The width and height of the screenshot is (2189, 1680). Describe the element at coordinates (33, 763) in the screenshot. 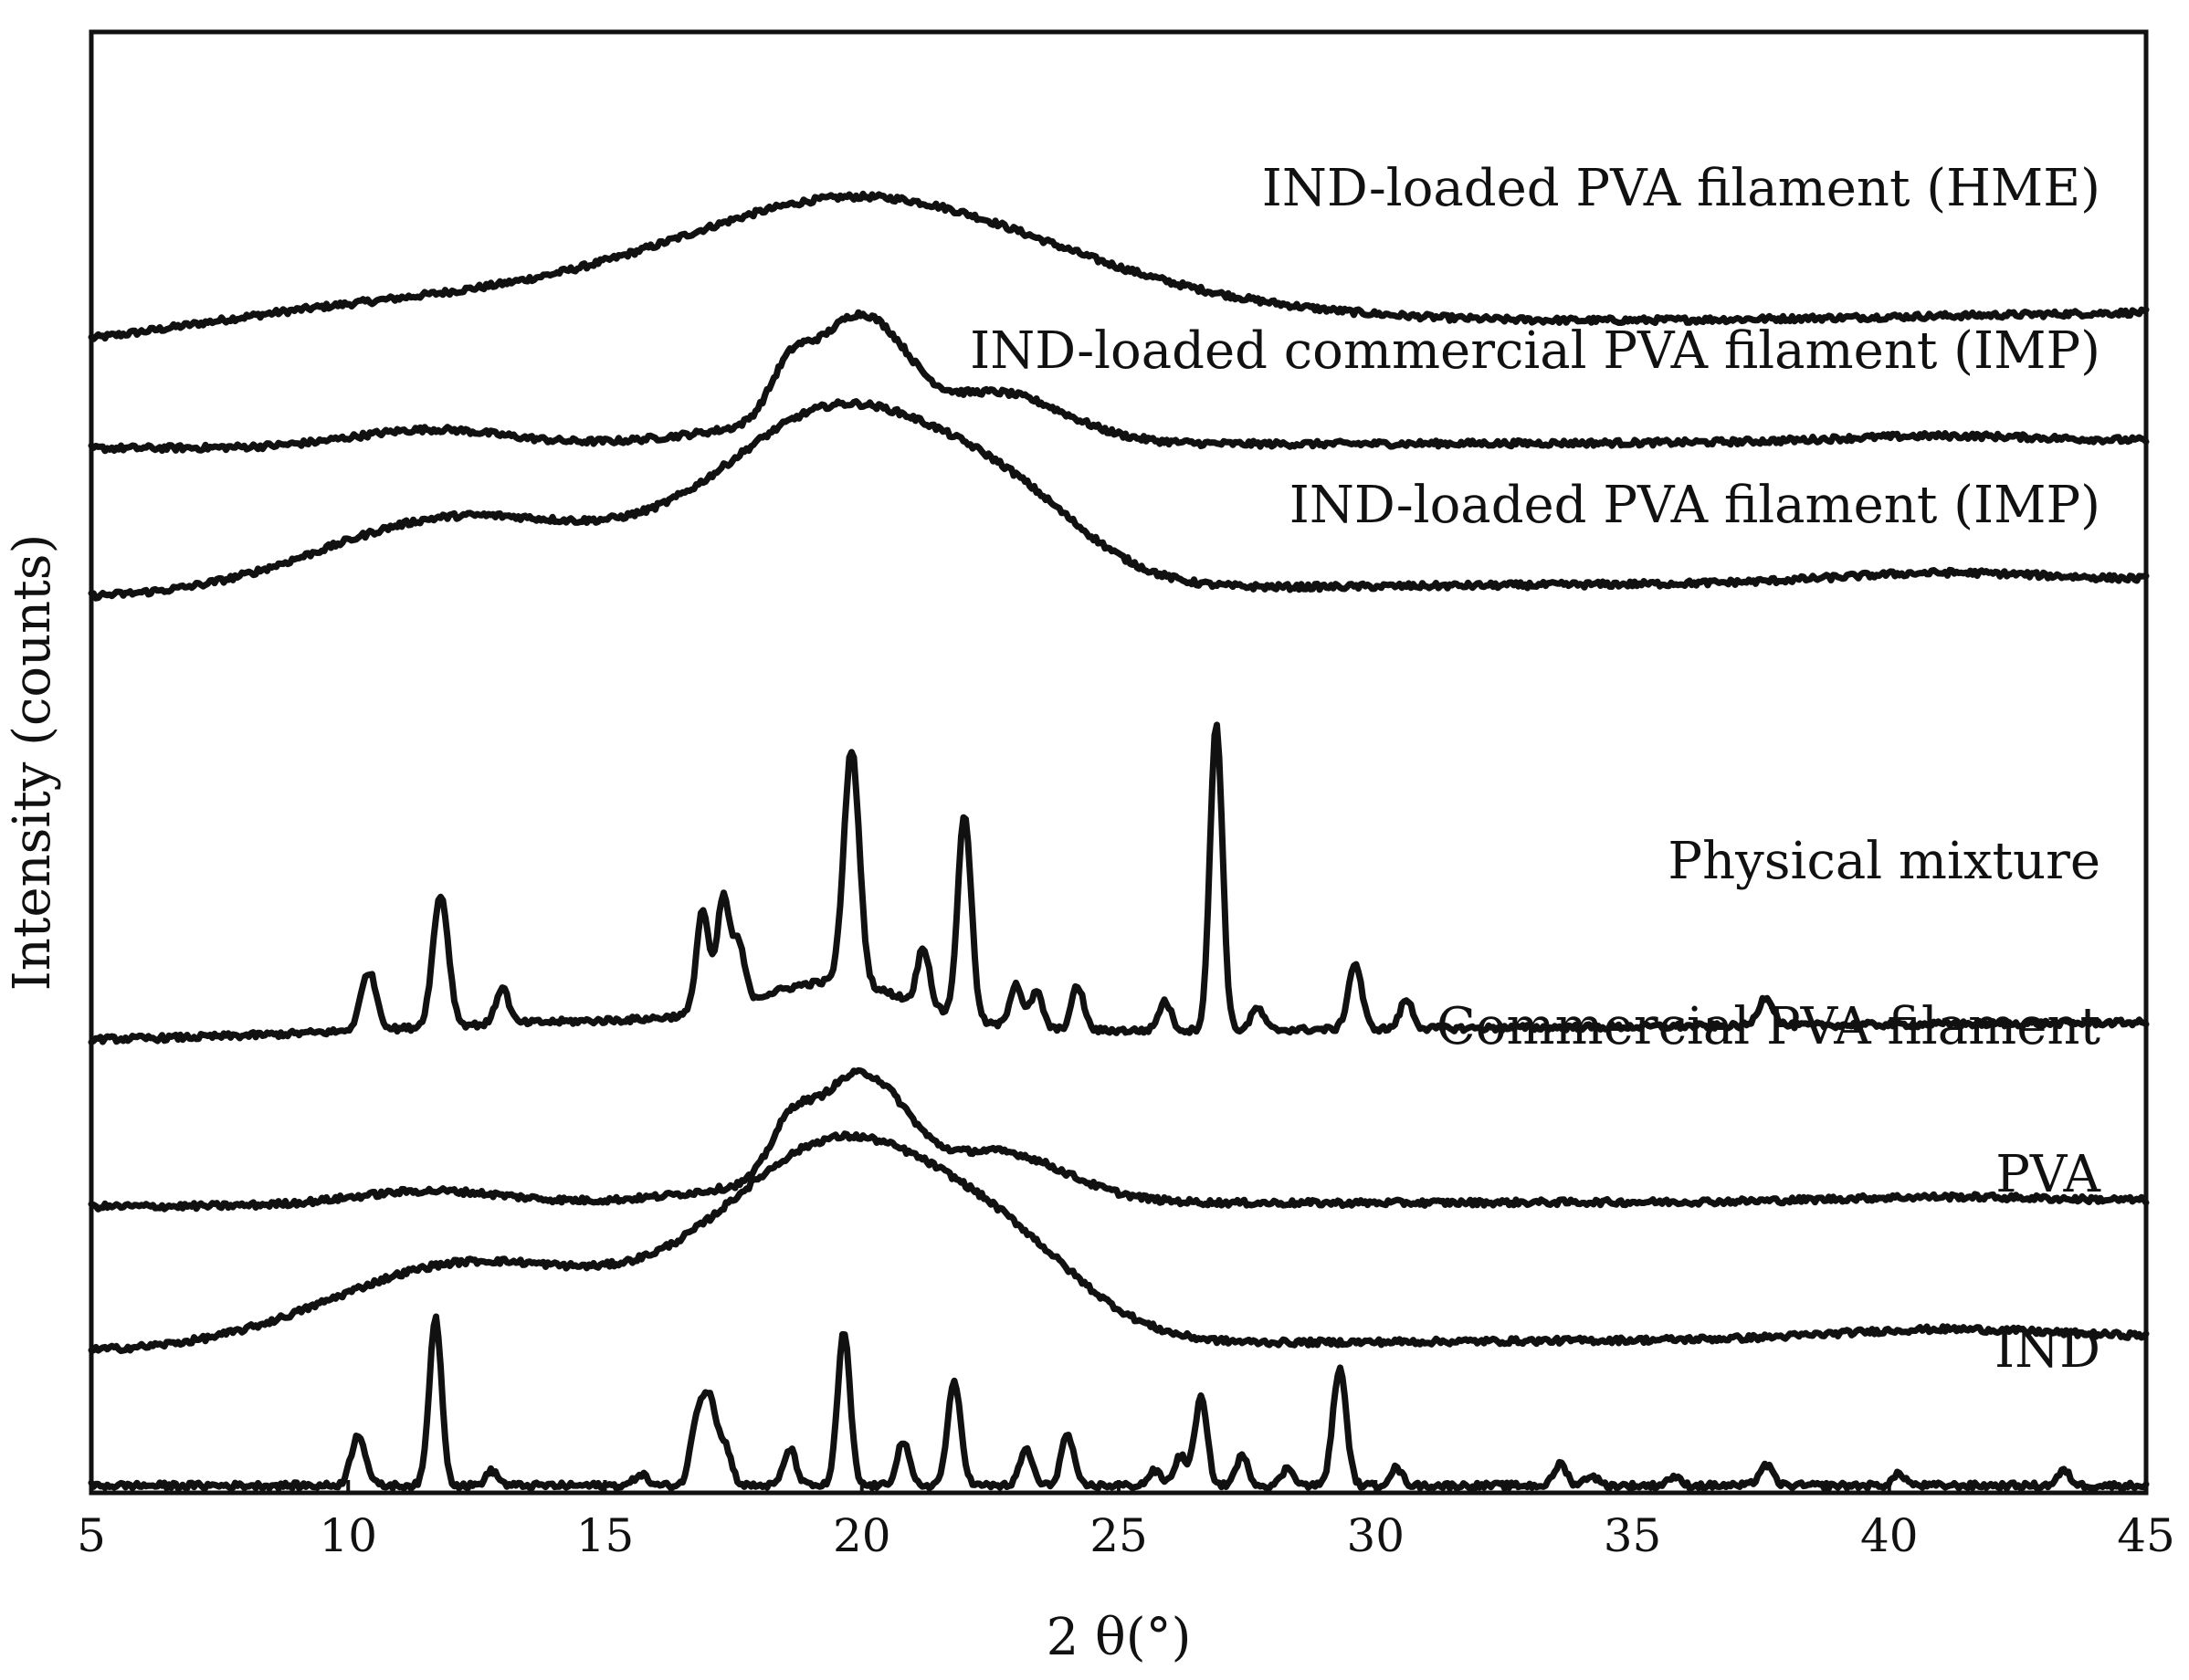

I see `y-axis-title: Intensity (counts)` at that location.